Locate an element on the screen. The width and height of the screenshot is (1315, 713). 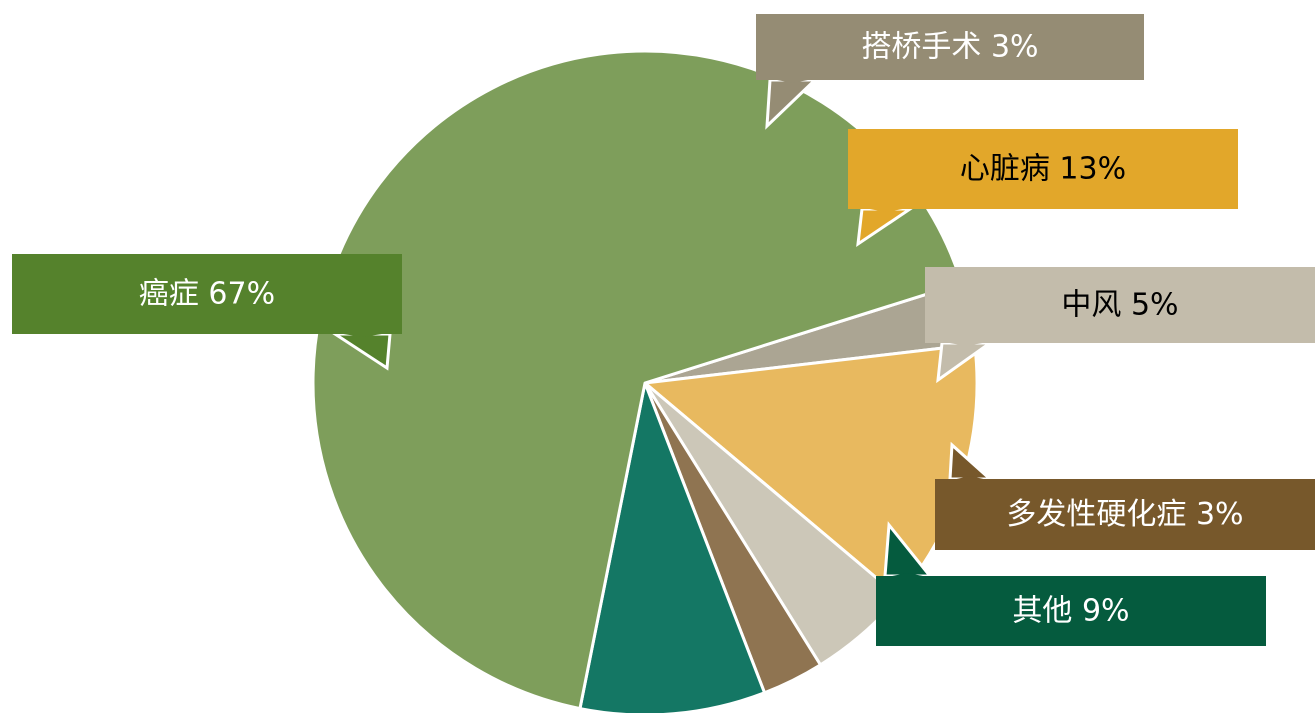
slice-callout: 其他 9% is located at coordinates (1071, 583).